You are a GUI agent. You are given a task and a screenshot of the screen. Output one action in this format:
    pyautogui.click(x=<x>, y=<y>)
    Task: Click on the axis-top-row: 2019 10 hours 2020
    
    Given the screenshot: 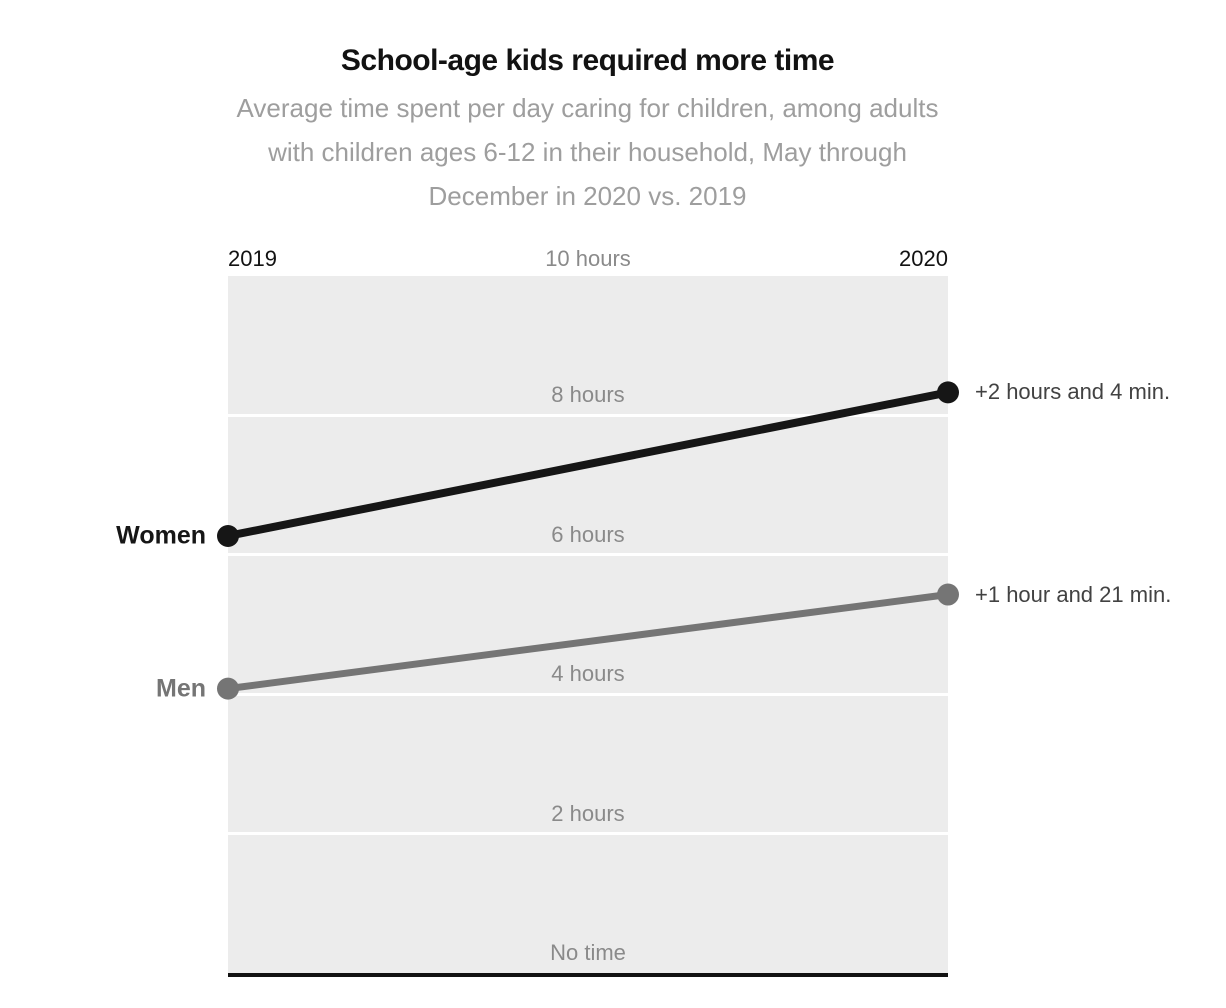 What is the action you would take?
    pyautogui.click(x=588, y=259)
    